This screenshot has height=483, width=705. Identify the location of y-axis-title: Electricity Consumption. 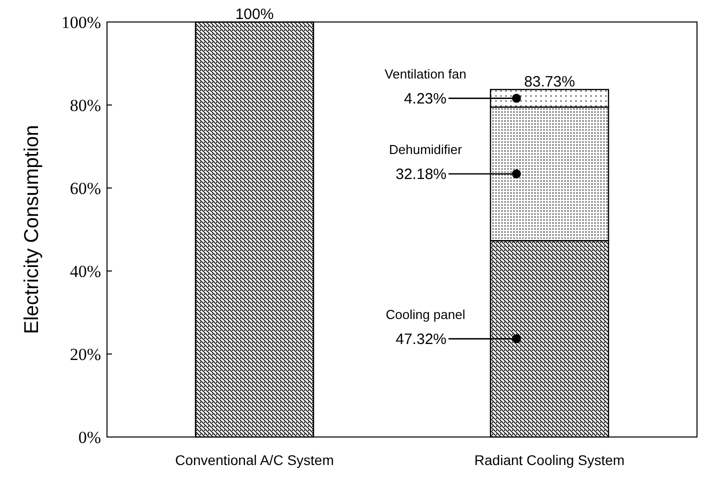
(32, 229).